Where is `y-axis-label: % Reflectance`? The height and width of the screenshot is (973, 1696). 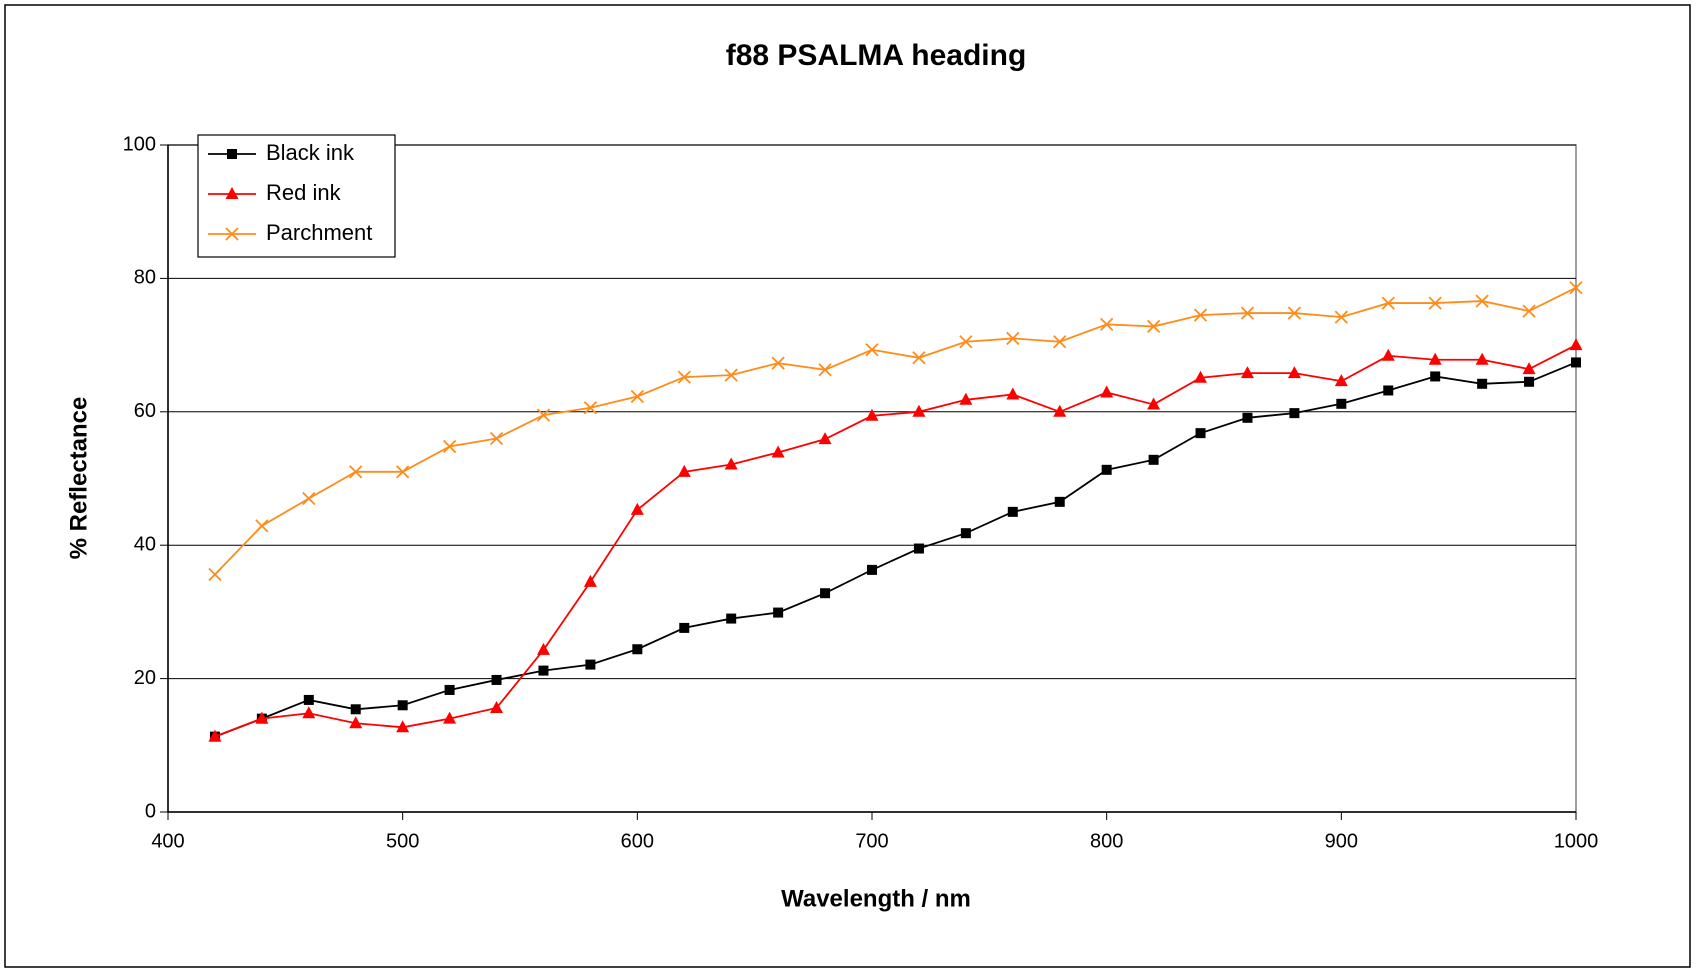 y-axis-label: % Reflectance is located at coordinates (78, 478).